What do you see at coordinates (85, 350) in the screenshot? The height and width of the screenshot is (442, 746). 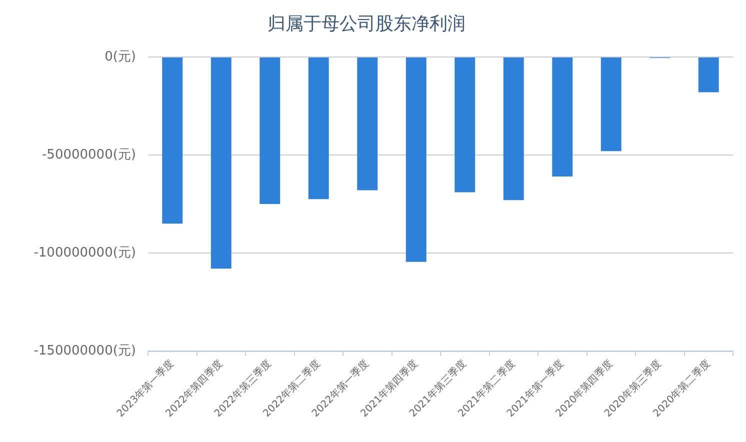 I see `y-tick-label: -150000000(元)` at bounding box center [85, 350].